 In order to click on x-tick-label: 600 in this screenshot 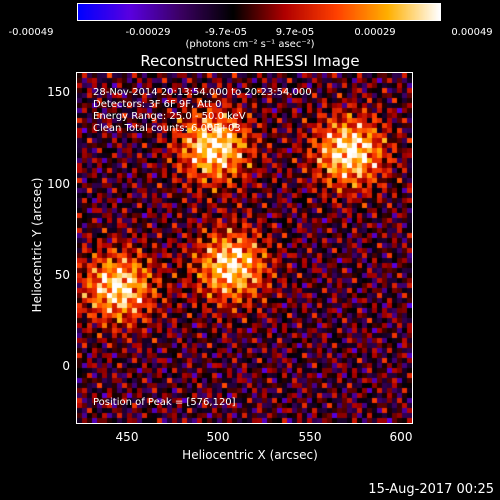, I will do `click(401, 437)`.